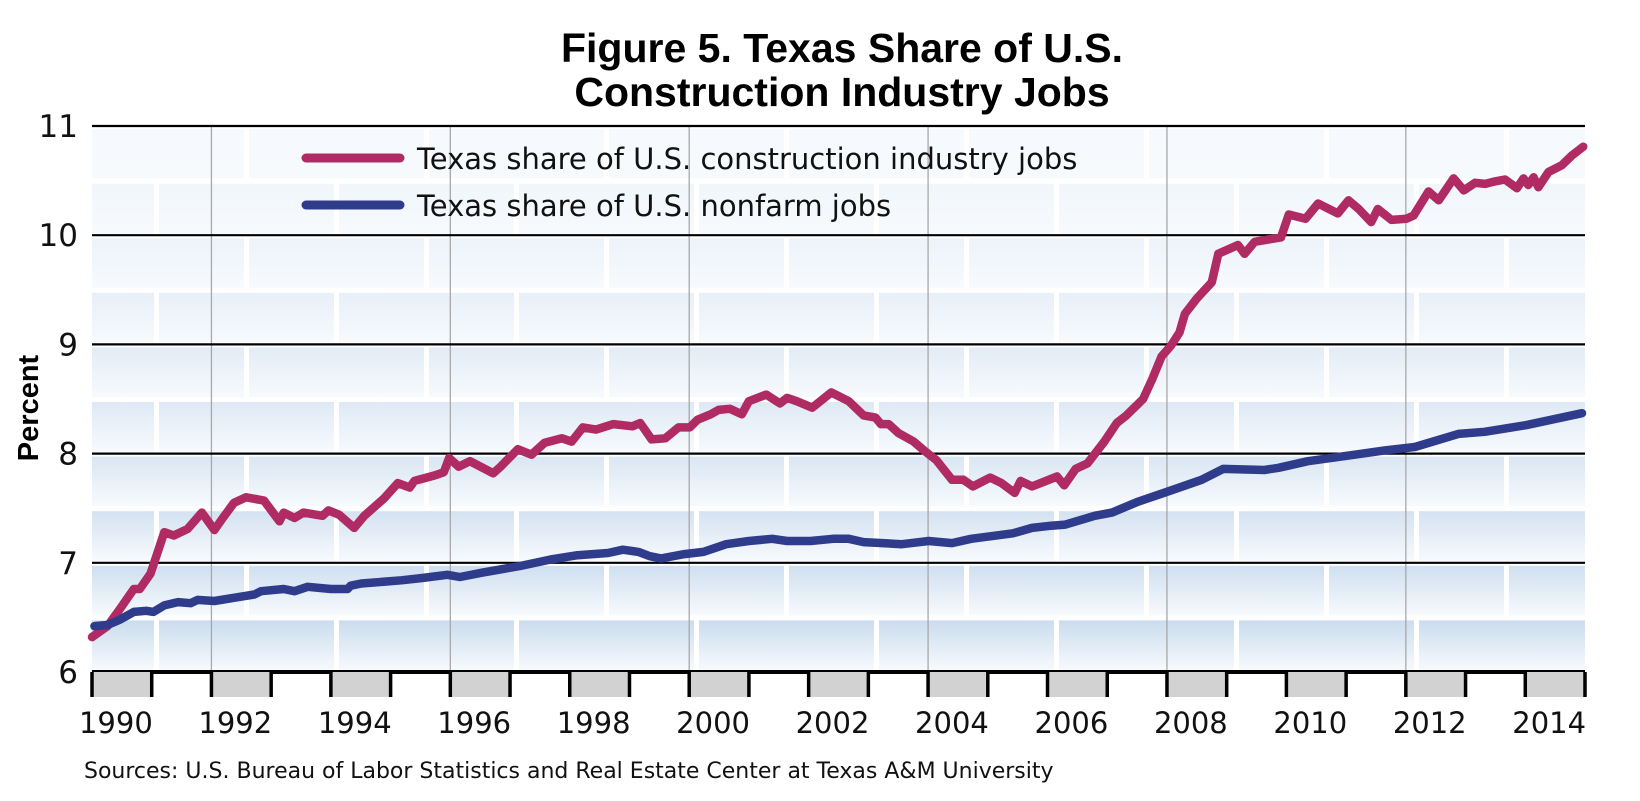 The image size is (1640, 801). I want to click on x-tick-label: 2010, so click(1310, 723).